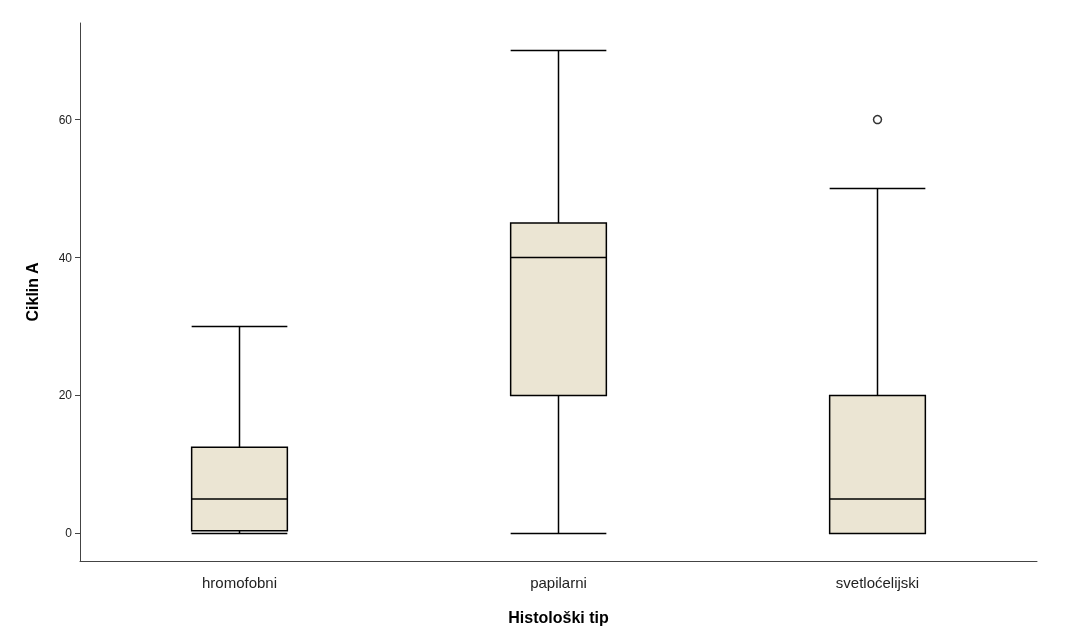 The height and width of the screenshot is (644, 1075). Describe the element at coordinates (877, 582) in the screenshot. I see `x-tick-label: svetloćelijski` at that location.